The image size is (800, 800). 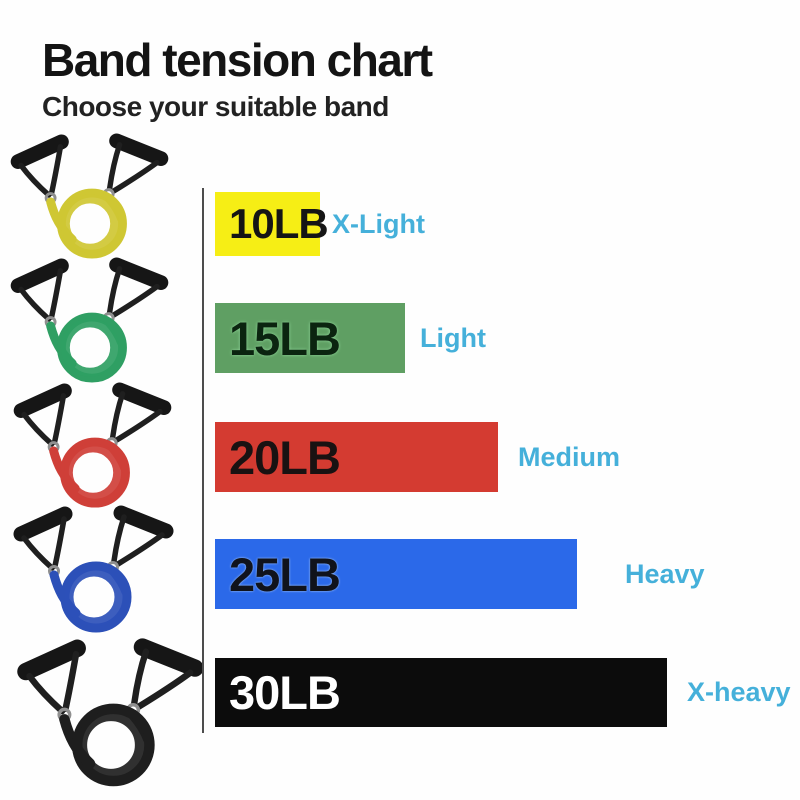 What do you see at coordinates (441, 692) in the screenshot?
I see `tension-bar: 30LB` at bounding box center [441, 692].